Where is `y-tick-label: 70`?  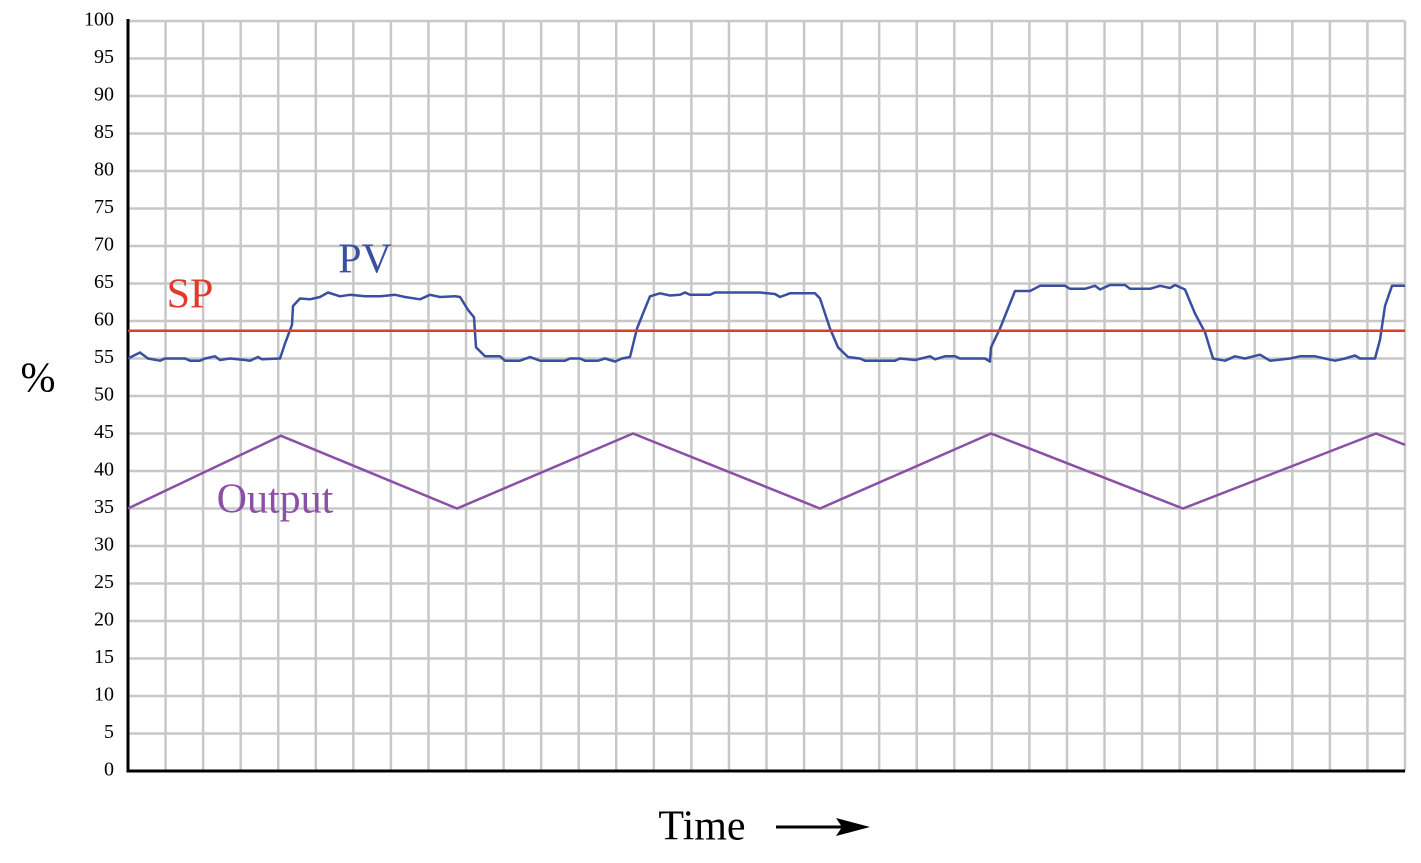
y-tick-label: 70 is located at coordinates (104, 245).